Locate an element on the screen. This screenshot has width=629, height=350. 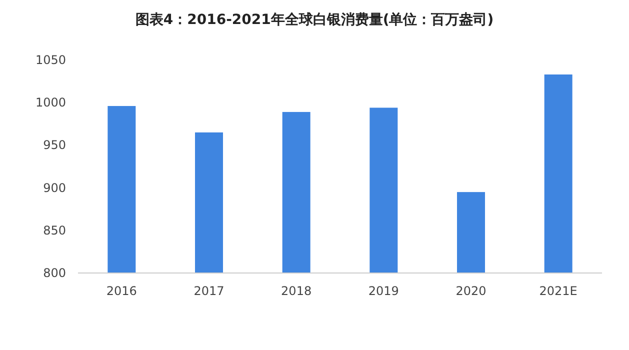
x-tick-label: 2020 is located at coordinates (471, 291).